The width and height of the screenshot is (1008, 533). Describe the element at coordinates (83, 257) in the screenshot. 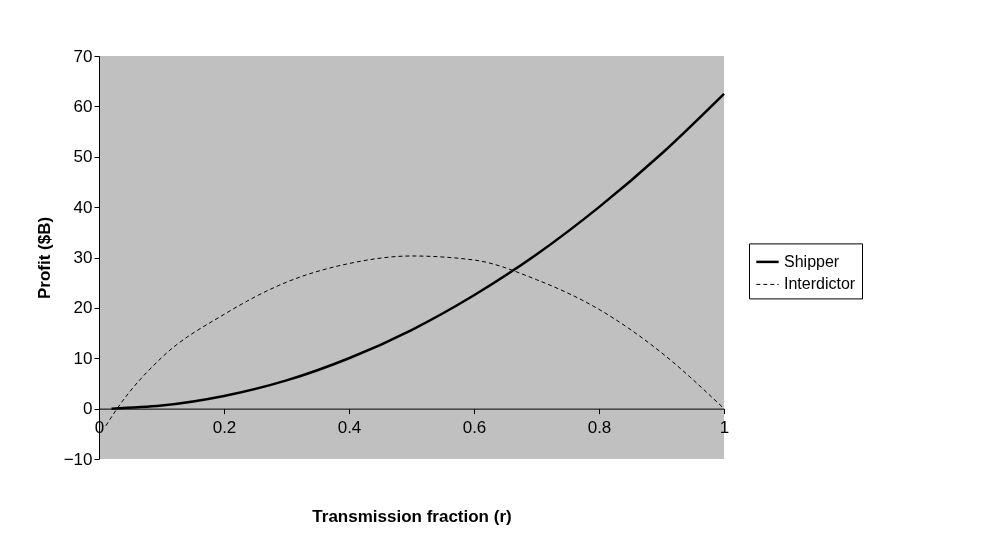

I see `y-tick-label: 30` at that location.